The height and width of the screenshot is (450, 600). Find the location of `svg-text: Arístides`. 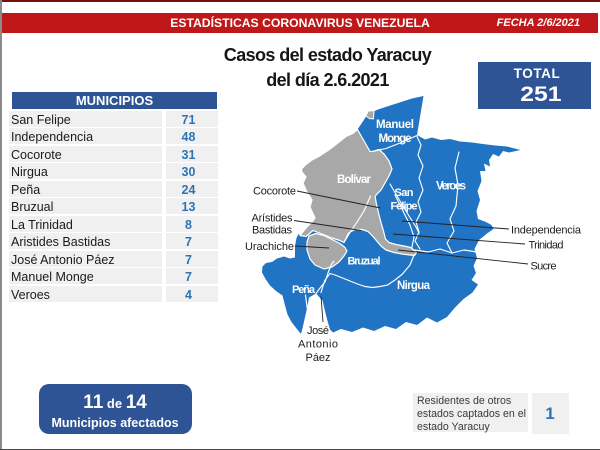

svg-text: Arístides is located at coordinates (273, 219).